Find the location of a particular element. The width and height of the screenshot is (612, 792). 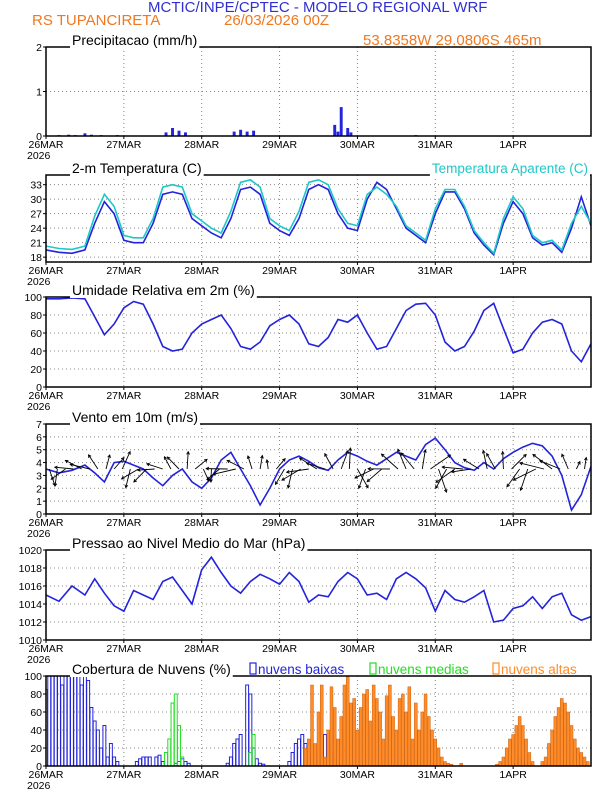

y-tick-label: 1 is located at coordinates (39, 502).